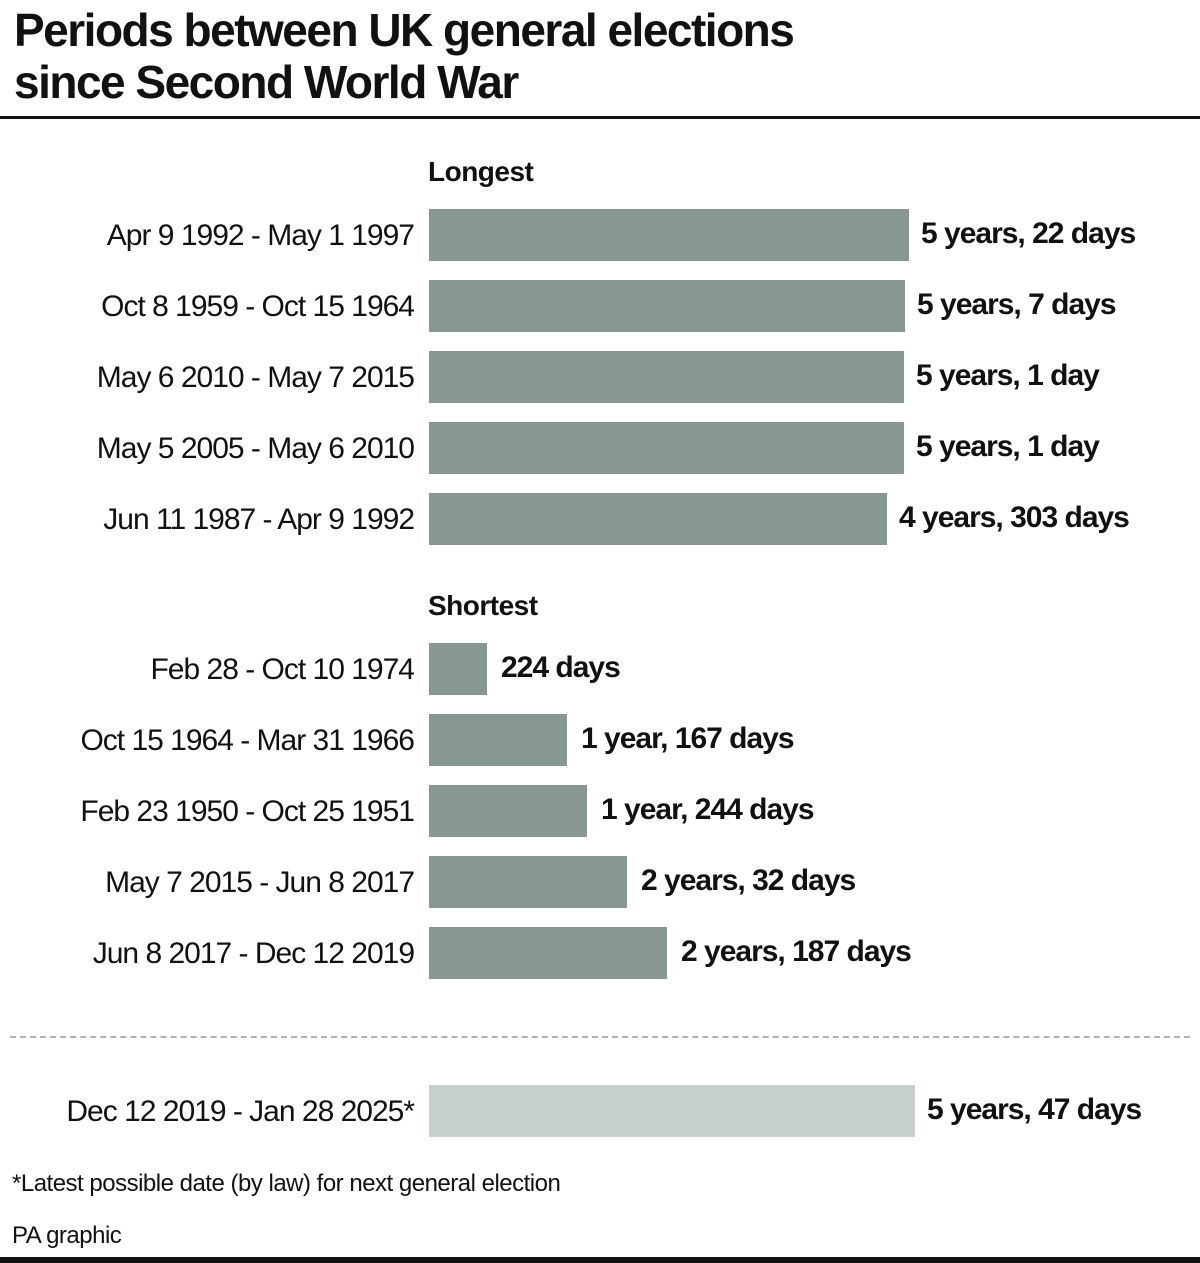 The image size is (1200, 1263). Describe the element at coordinates (247, 811) in the screenshot. I see `period-label: Feb 23 1950 - Oct 25 1951` at that location.